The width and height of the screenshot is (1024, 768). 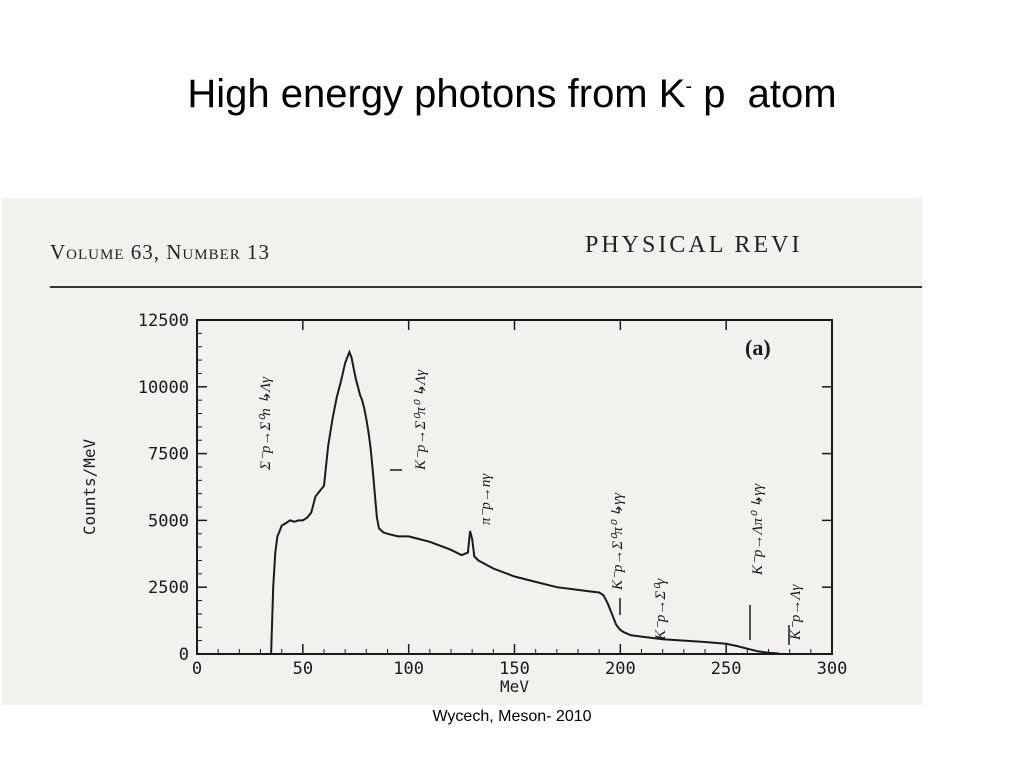 I want to click on journal-volume: Volume 63, Number 13, so click(x=160, y=252).